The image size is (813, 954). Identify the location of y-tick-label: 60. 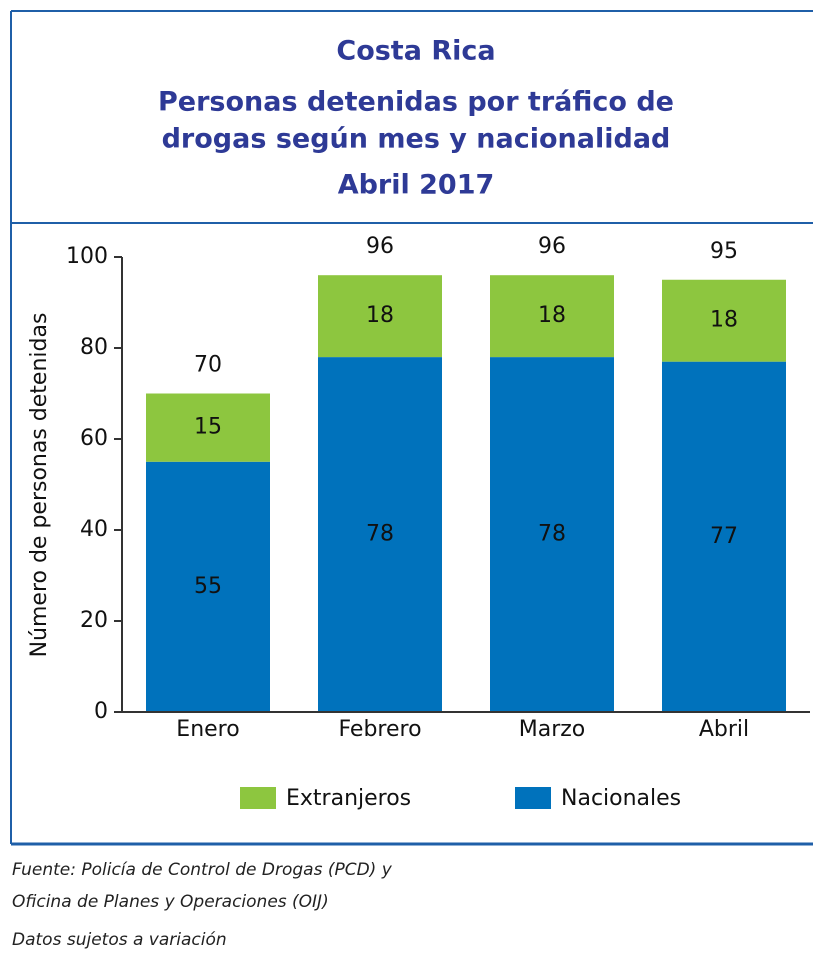
(94, 438).